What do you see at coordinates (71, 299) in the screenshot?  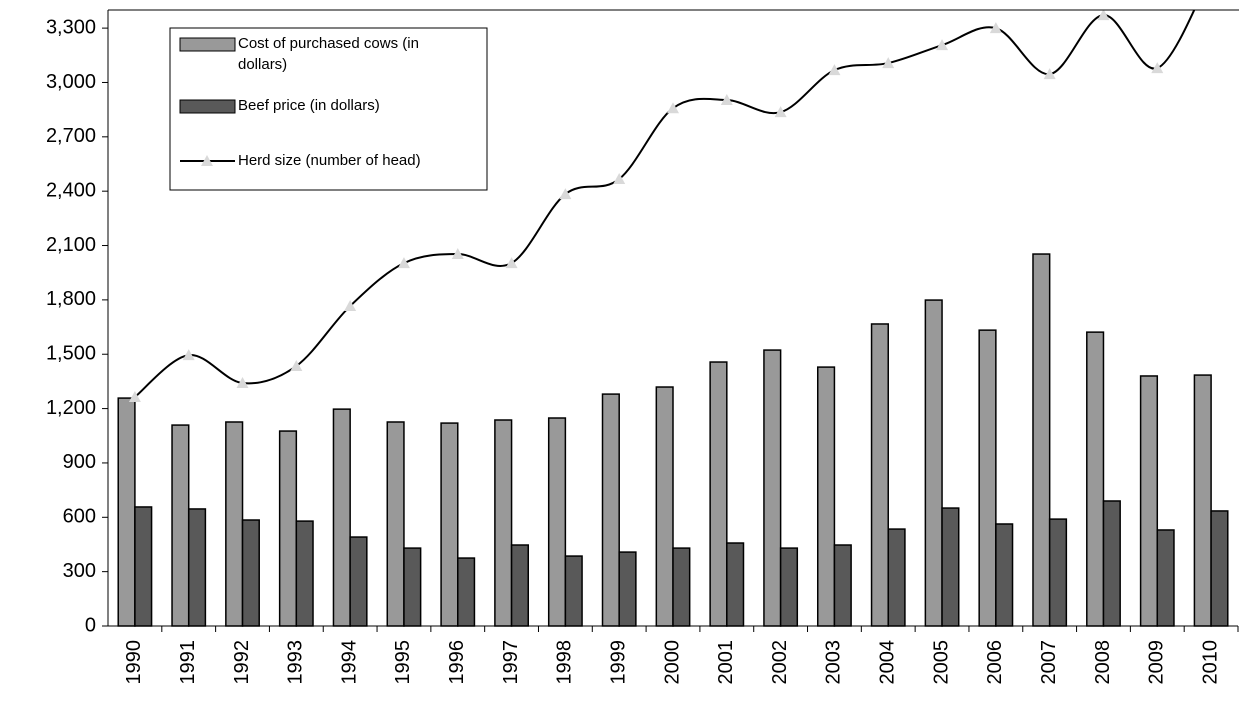 I see `y-tick-label: 1,800` at bounding box center [71, 299].